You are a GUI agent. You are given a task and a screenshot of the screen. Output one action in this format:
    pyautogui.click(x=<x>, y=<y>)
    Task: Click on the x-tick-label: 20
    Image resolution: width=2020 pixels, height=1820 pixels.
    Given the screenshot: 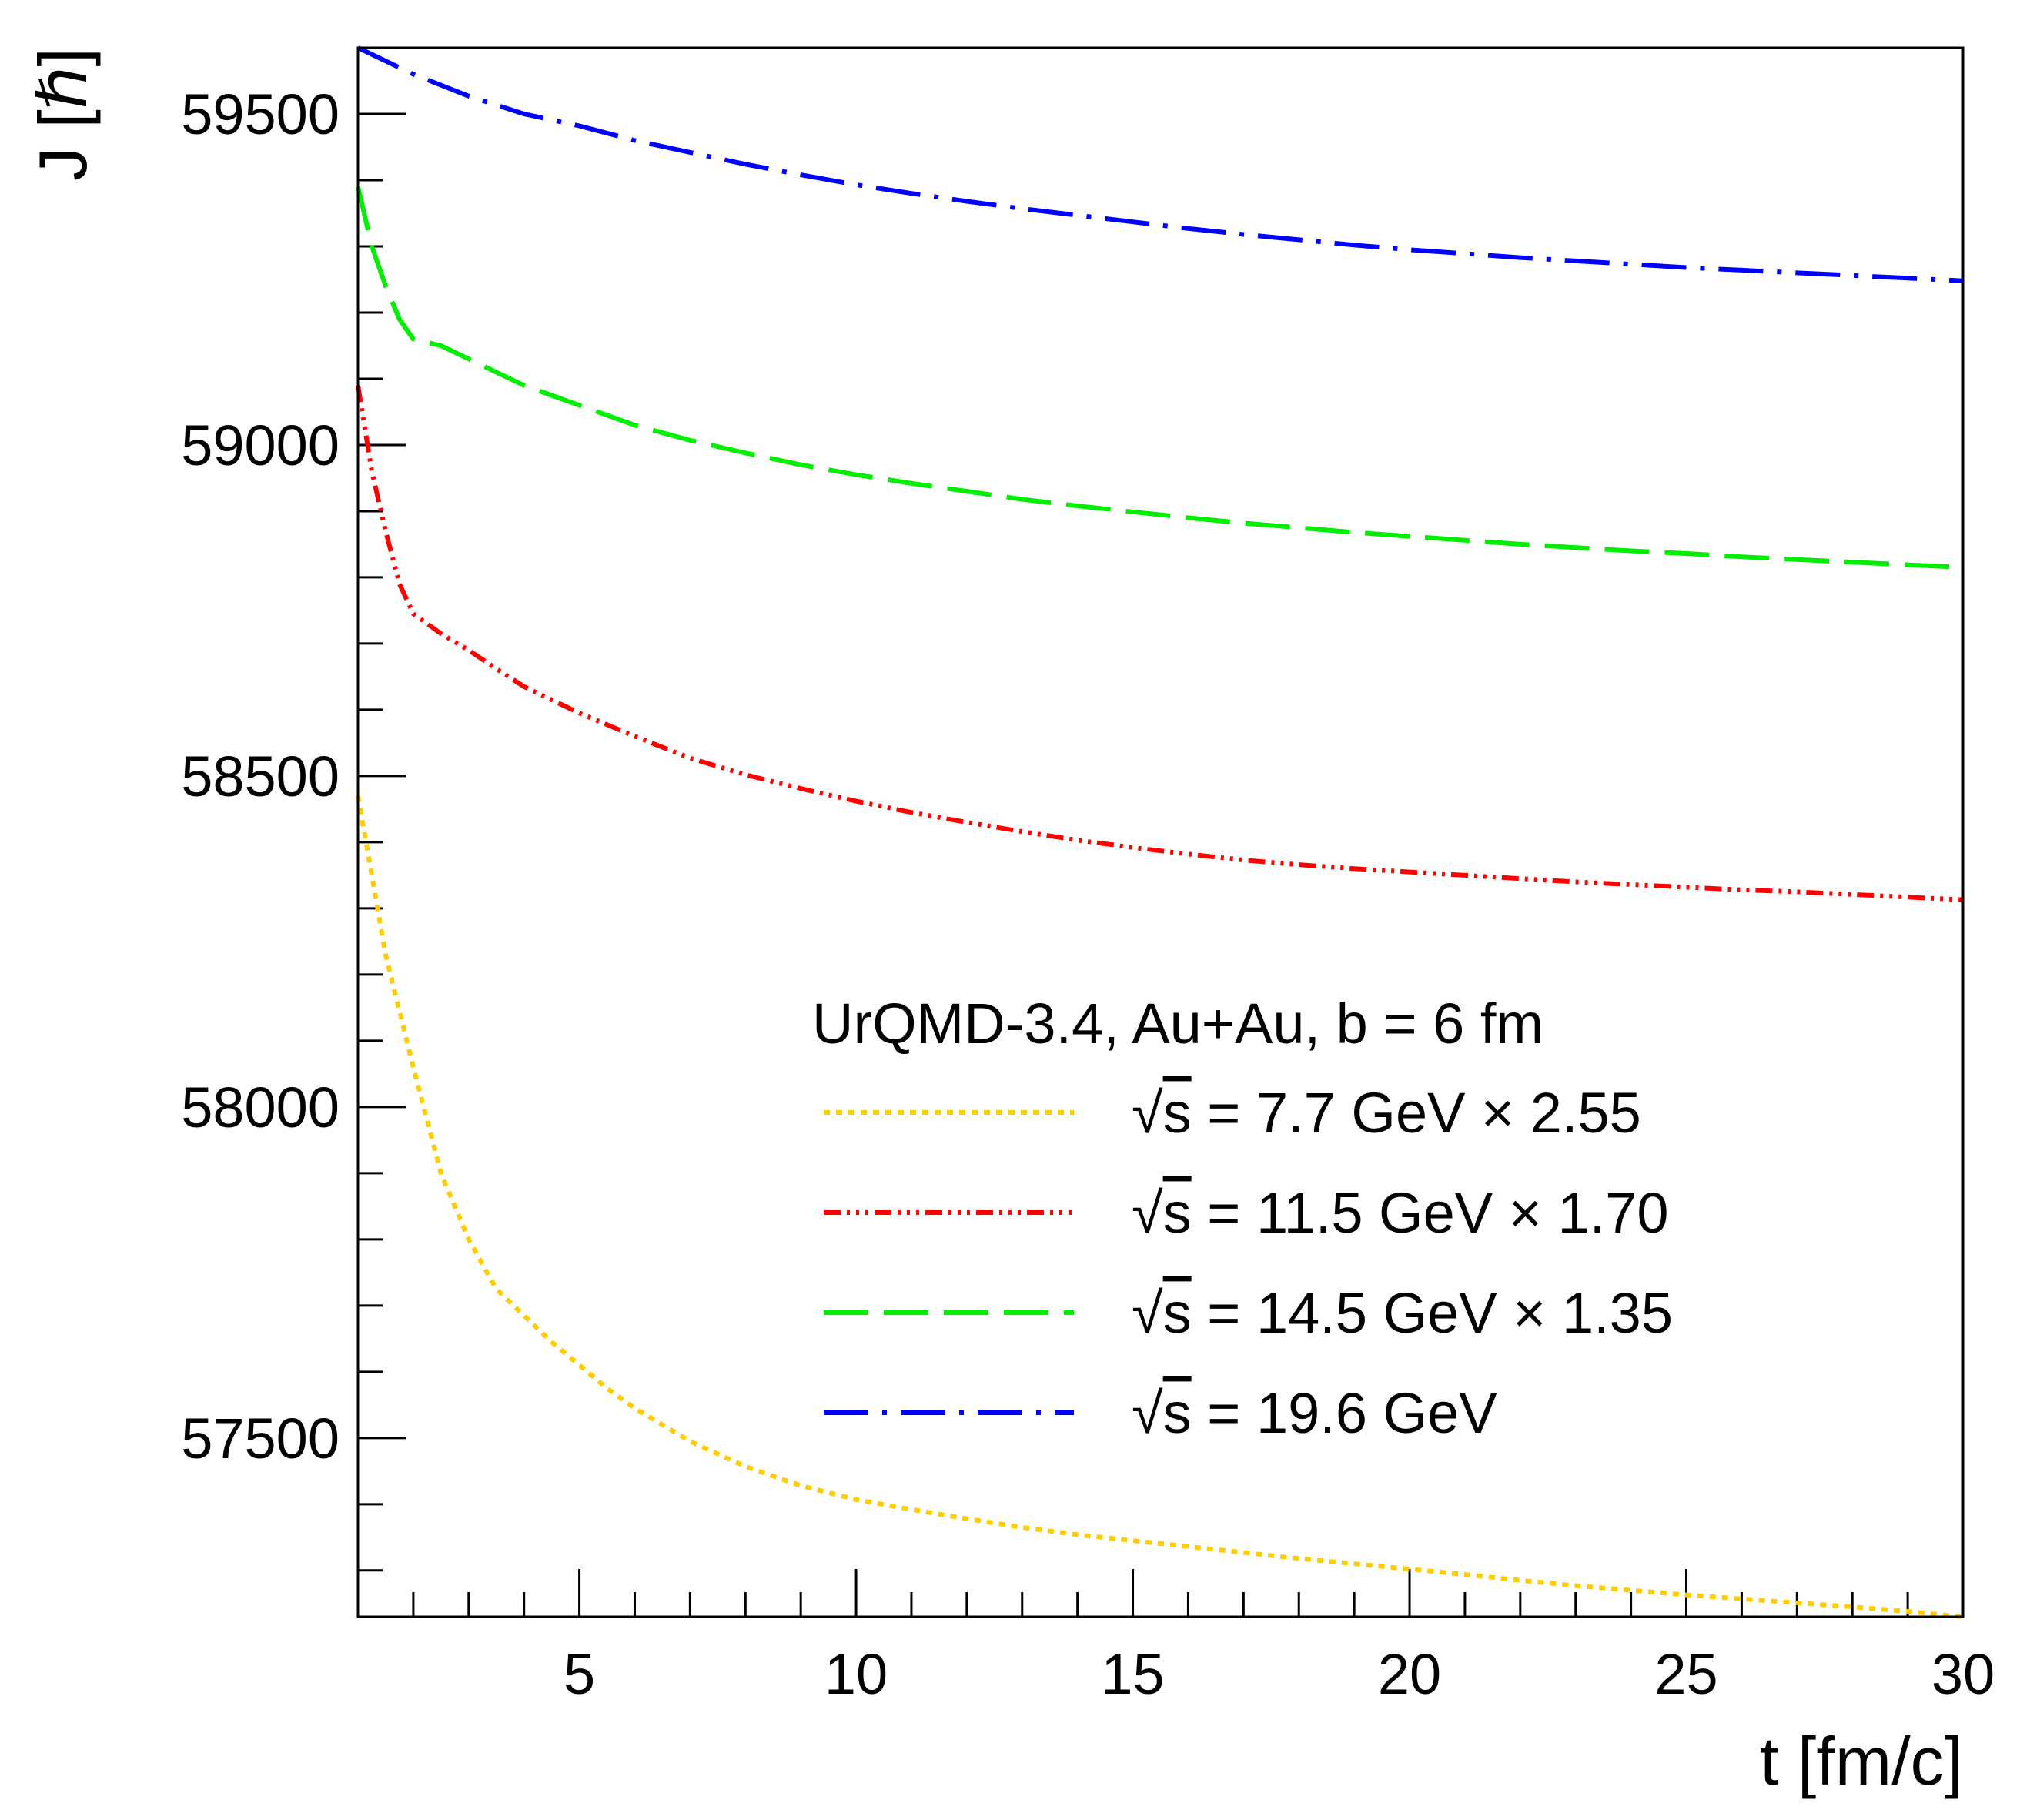 What is the action you would take?
    pyautogui.click(x=1409, y=1674)
    